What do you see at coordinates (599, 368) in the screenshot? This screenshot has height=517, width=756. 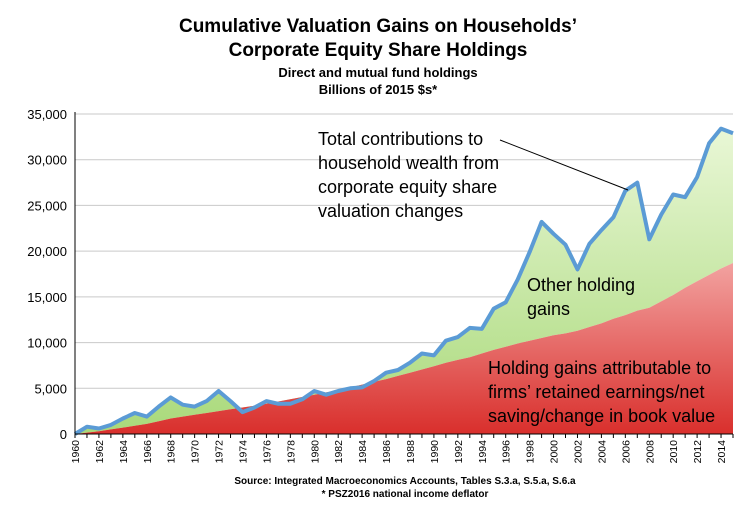 I see `retained-label-line-1: Holding gains attributable to` at bounding box center [599, 368].